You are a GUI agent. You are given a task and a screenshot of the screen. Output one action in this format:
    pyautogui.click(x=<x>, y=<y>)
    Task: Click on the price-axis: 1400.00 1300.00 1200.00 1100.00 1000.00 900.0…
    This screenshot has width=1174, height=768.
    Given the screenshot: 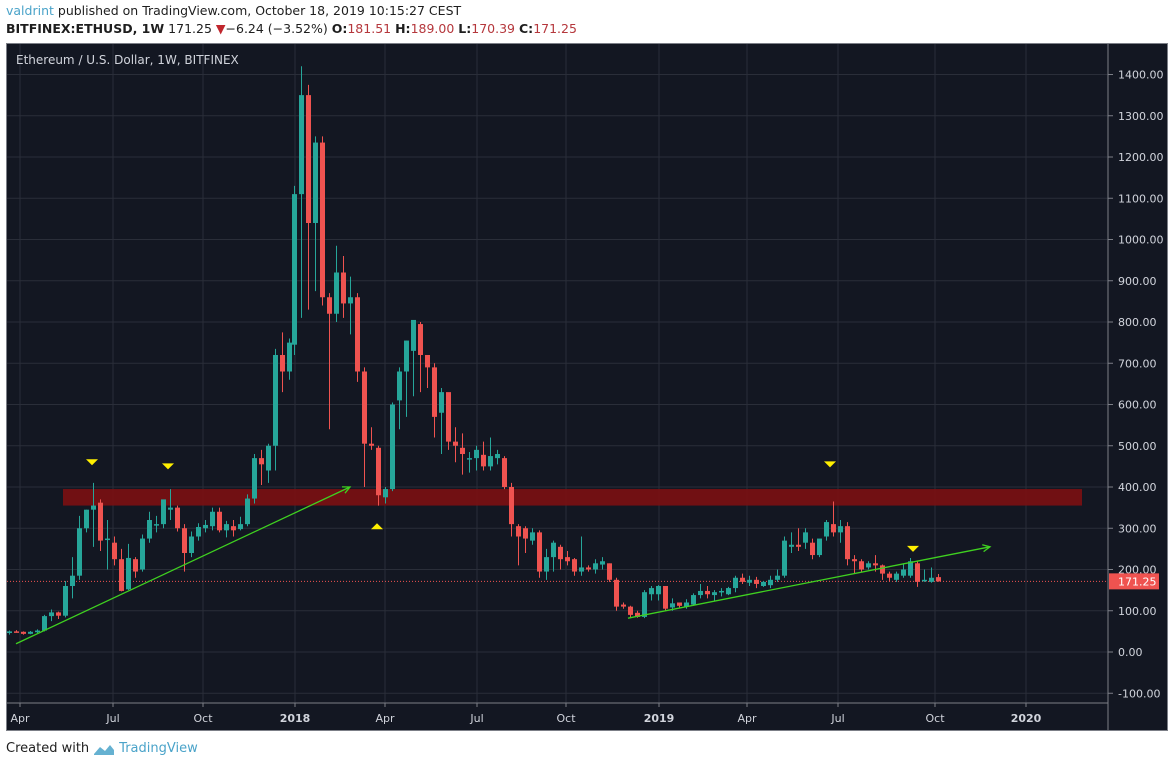 What is the action you would take?
    pyautogui.click(x=1136, y=385)
    